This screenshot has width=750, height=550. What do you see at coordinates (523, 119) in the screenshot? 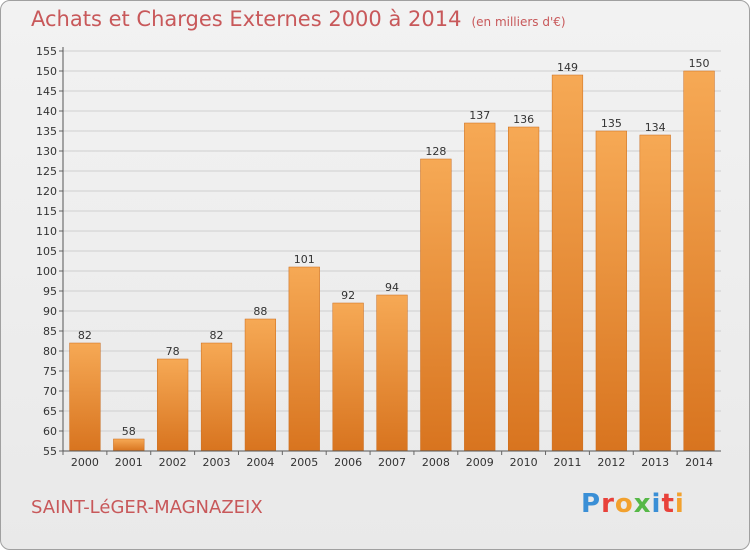
I see `data-label-2010: 136` at bounding box center [523, 119].